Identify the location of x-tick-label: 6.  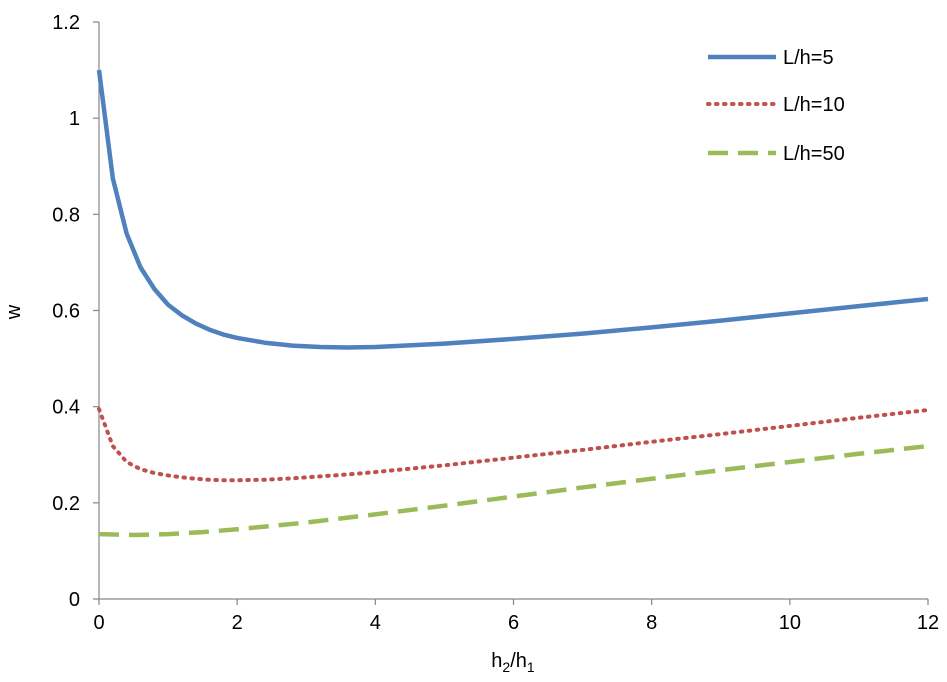
(513, 623).